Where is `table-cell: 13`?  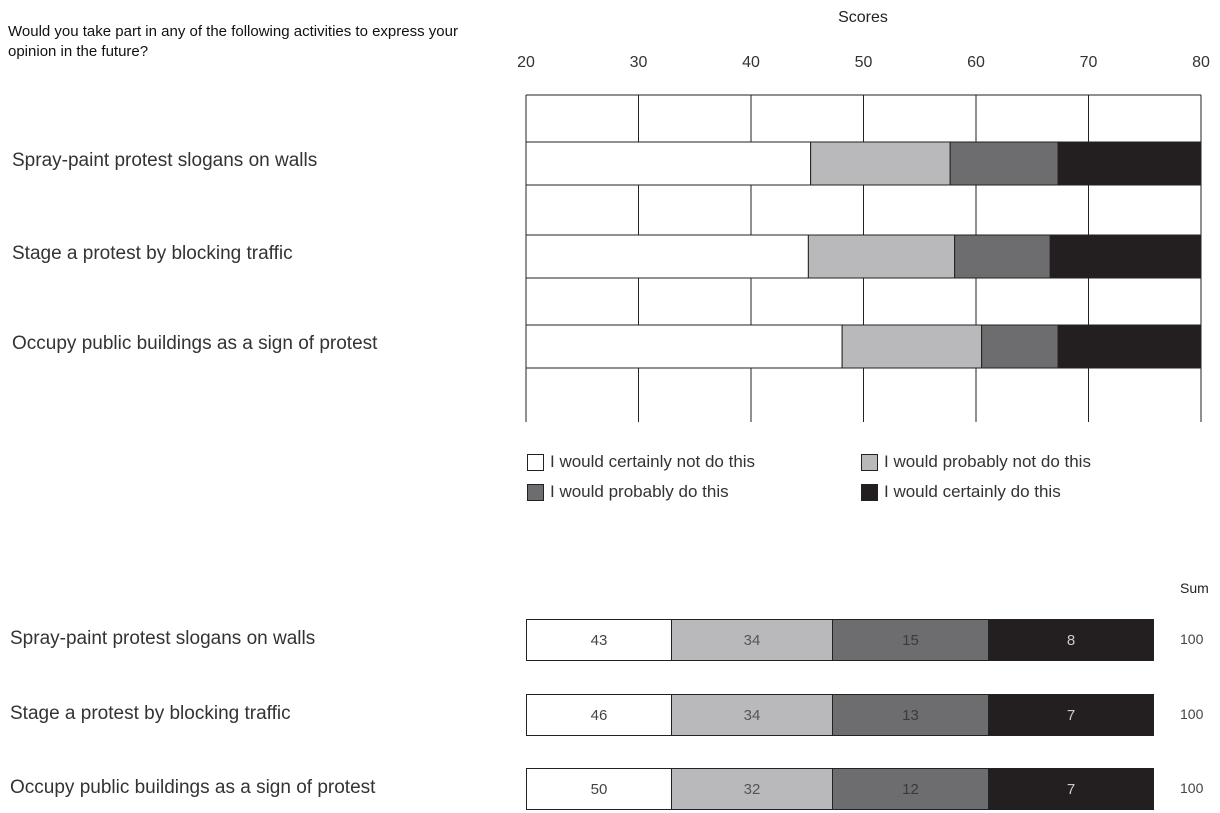
table-cell: 13 is located at coordinates (910, 715).